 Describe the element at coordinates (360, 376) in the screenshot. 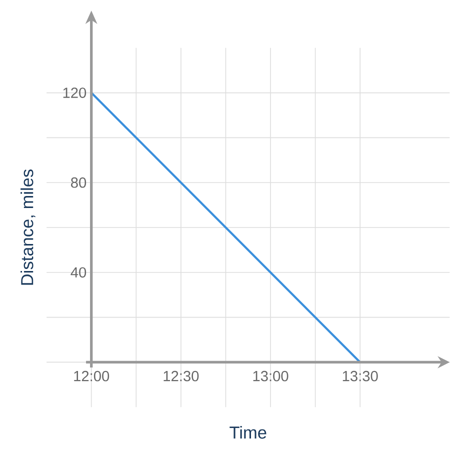

I see `x-tick-label: 13:30` at that location.